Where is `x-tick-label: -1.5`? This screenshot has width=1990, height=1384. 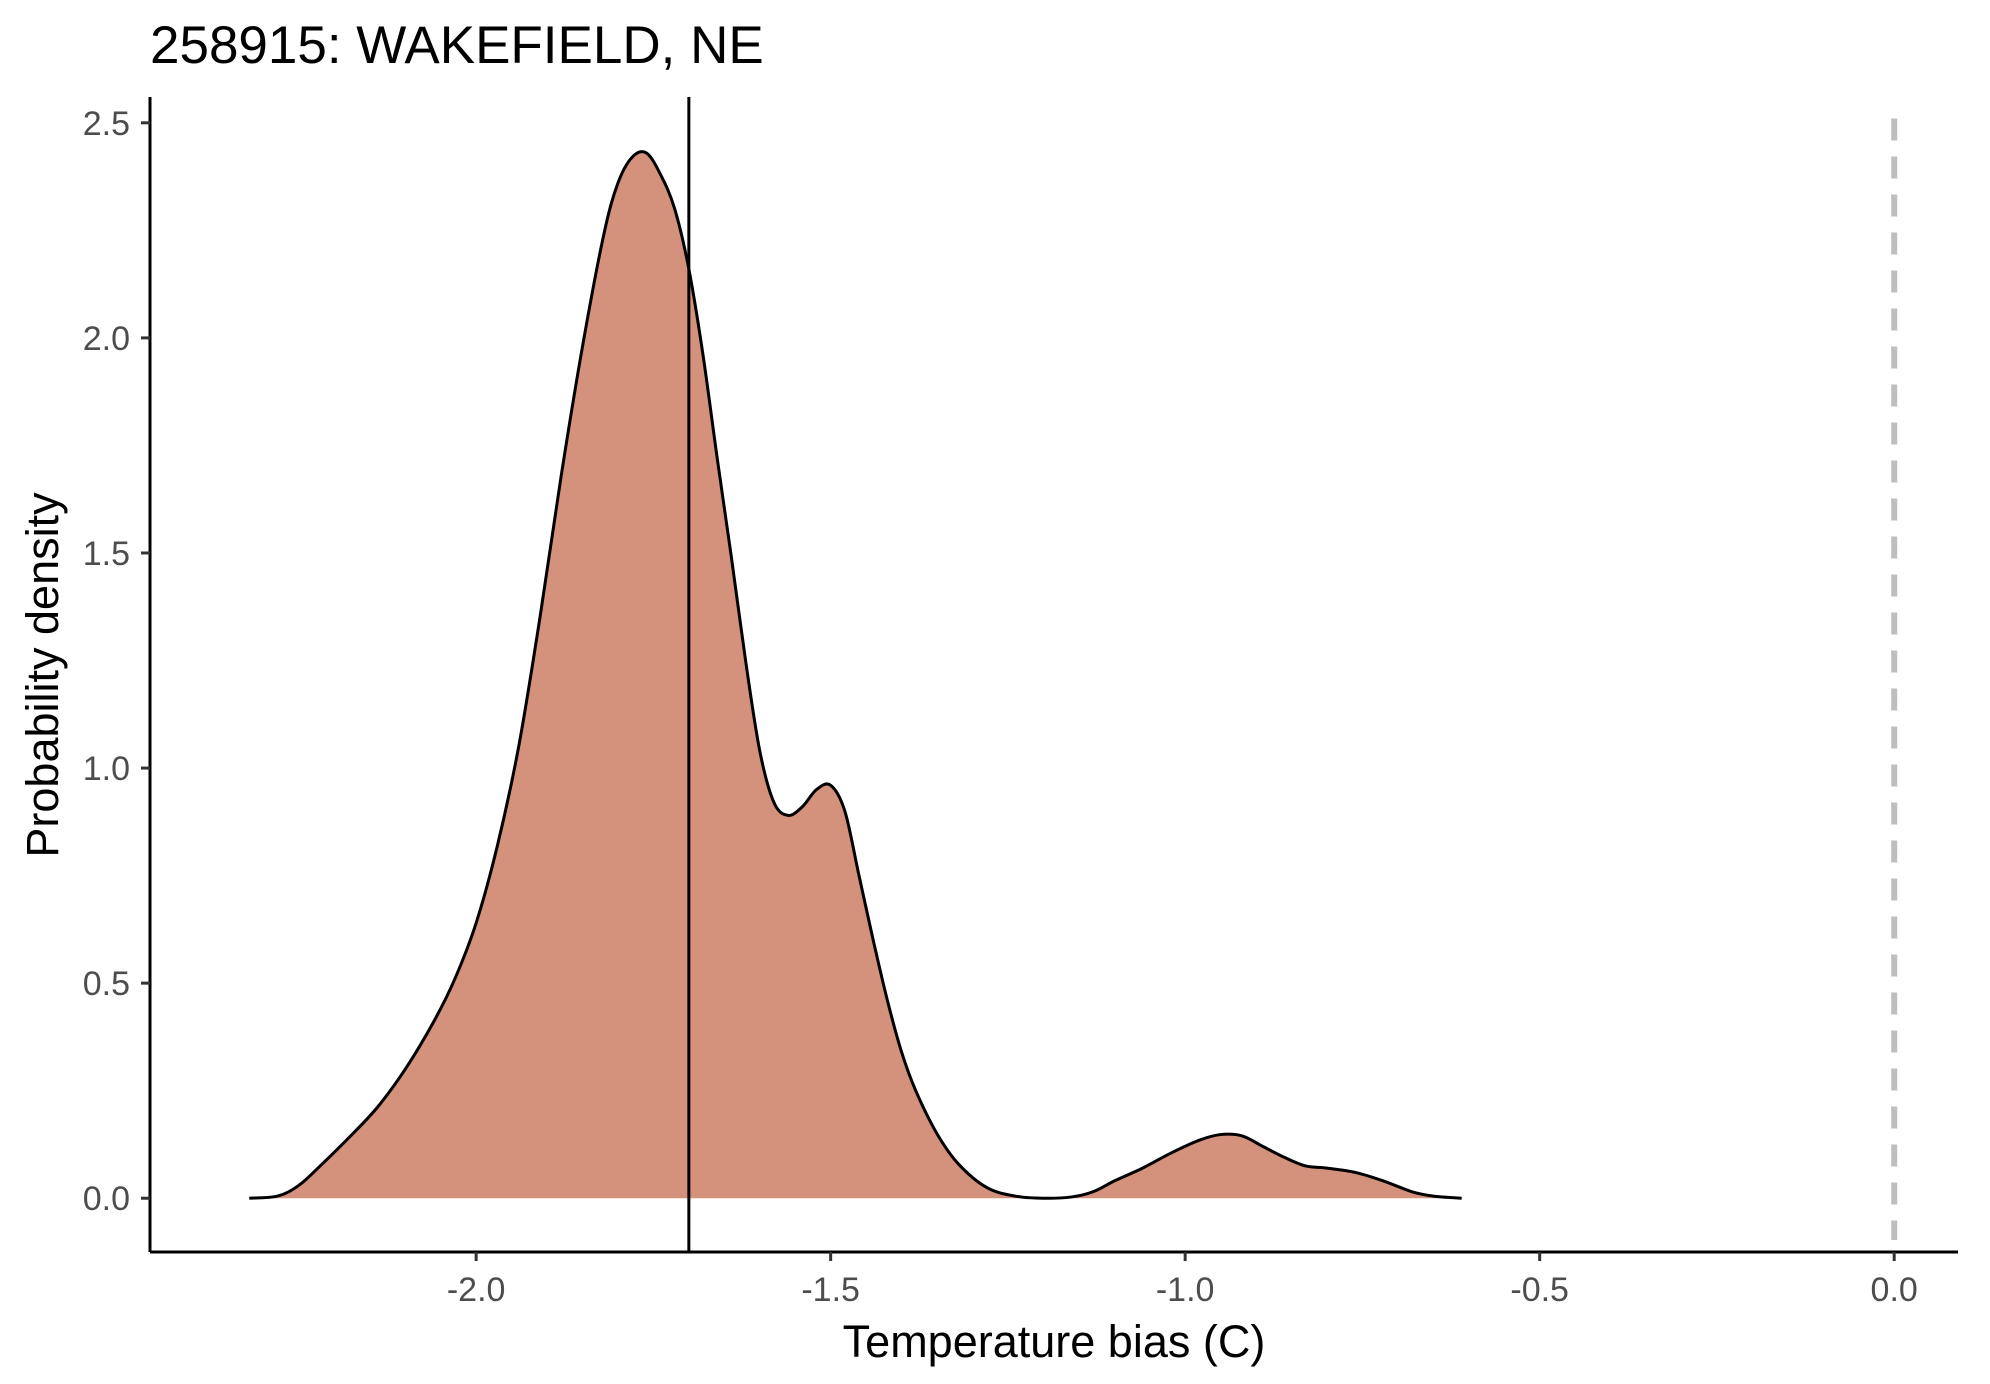
x-tick-label: -1.5 is located at coordinates (830, 1290).